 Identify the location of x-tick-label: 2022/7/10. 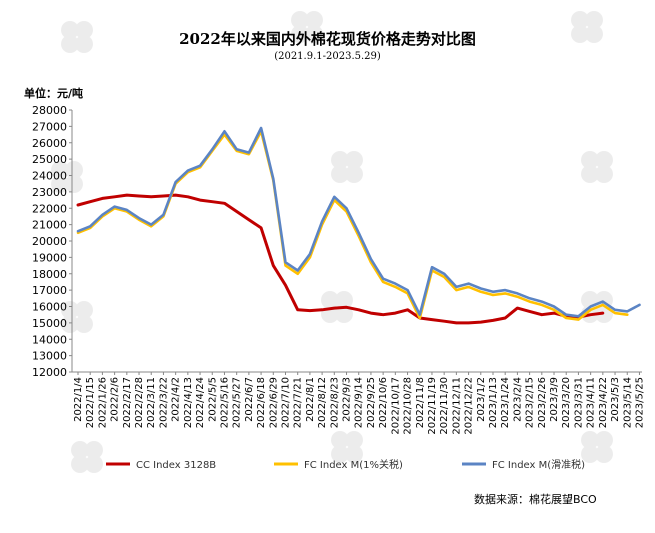
(285, 402).